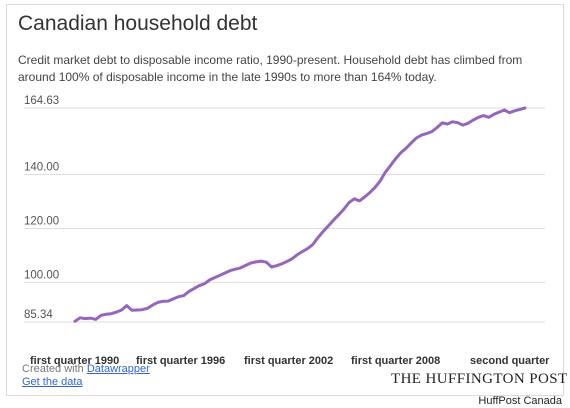 The height and width of the screenshot is (408, 570). Describe the element at coordinates (53, 369) in the screenshot. I see `created-with-text: Created with` at that location.